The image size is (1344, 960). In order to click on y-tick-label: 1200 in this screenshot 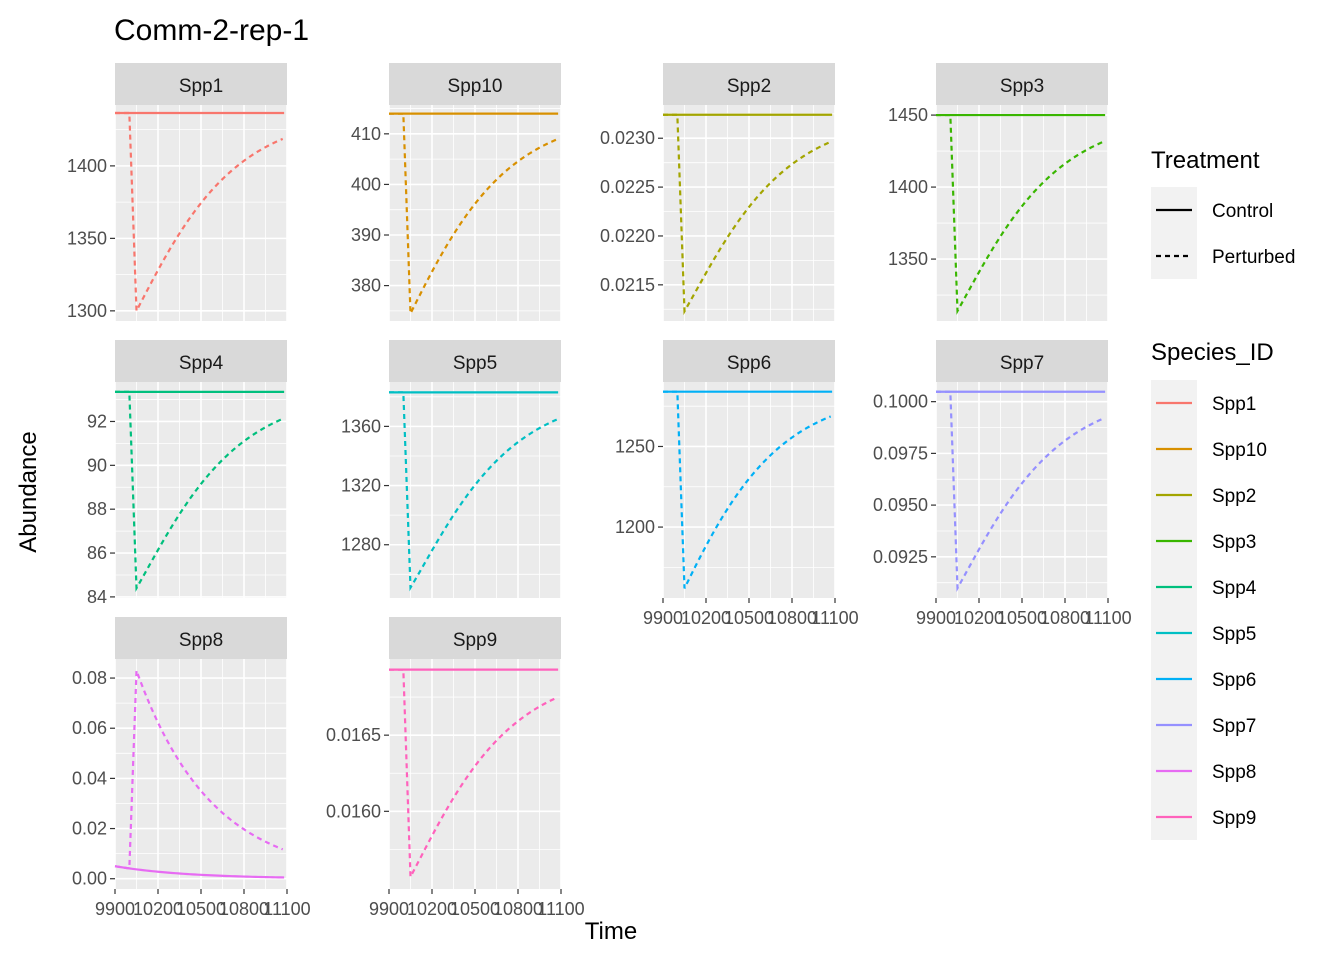, I will do `click(635, 527)`.